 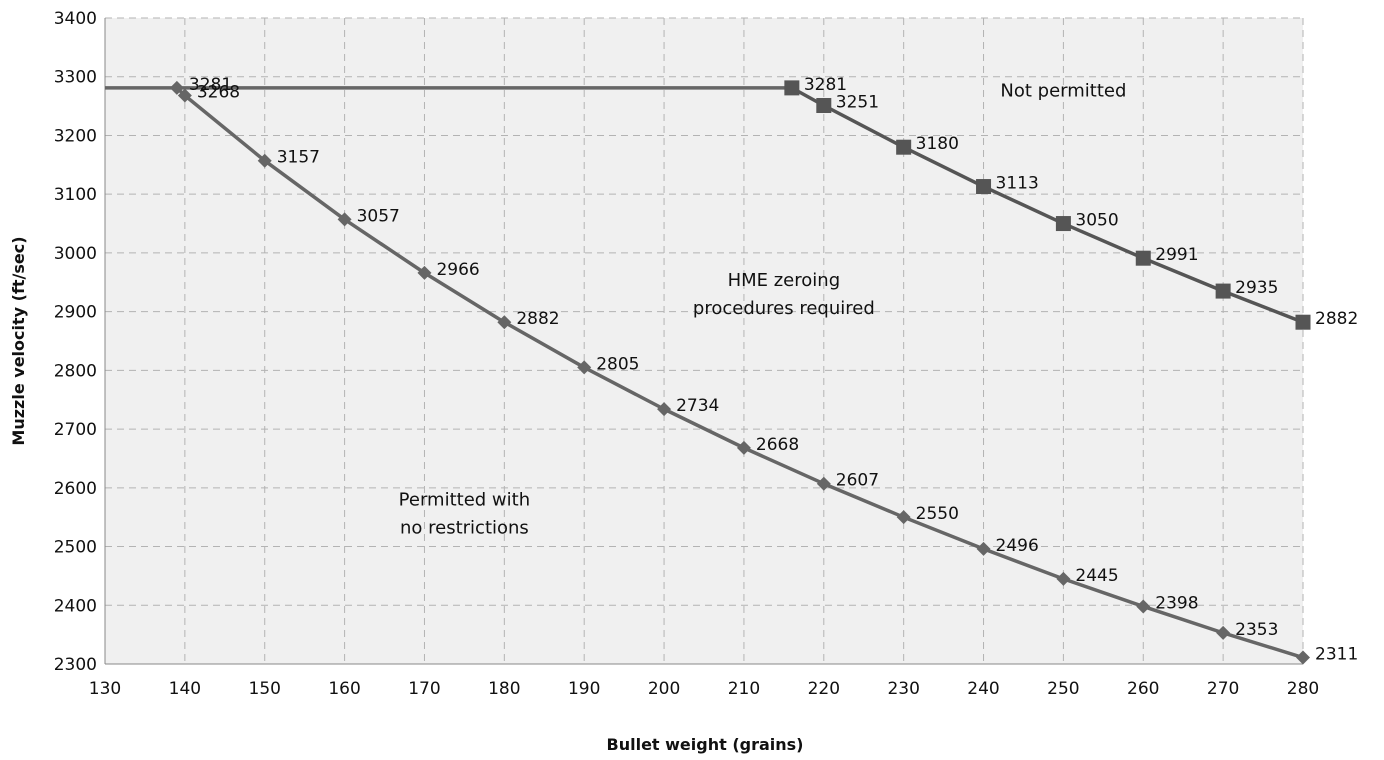 I want to click on x-tick-label: 250, so click(x=1063, y=689).